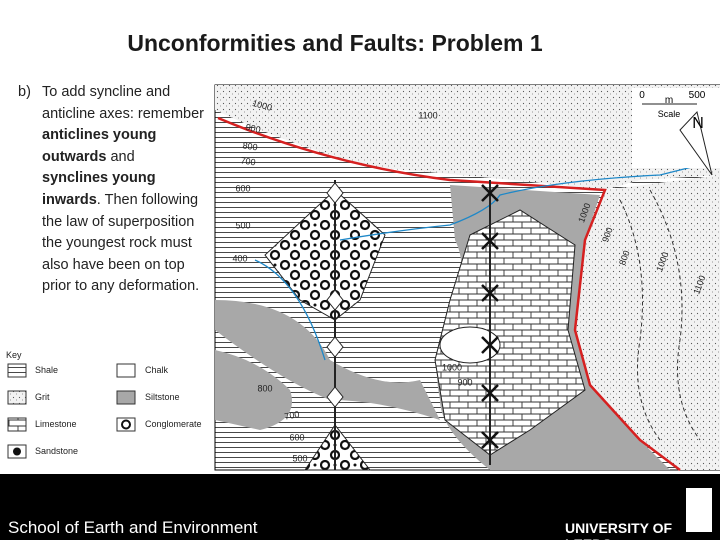 This screenshot has height=540, width=720. What do you see at coordinates (42, 397) in the screenshot?
I see `key-item: Grit` at bounding box center [42, 397].